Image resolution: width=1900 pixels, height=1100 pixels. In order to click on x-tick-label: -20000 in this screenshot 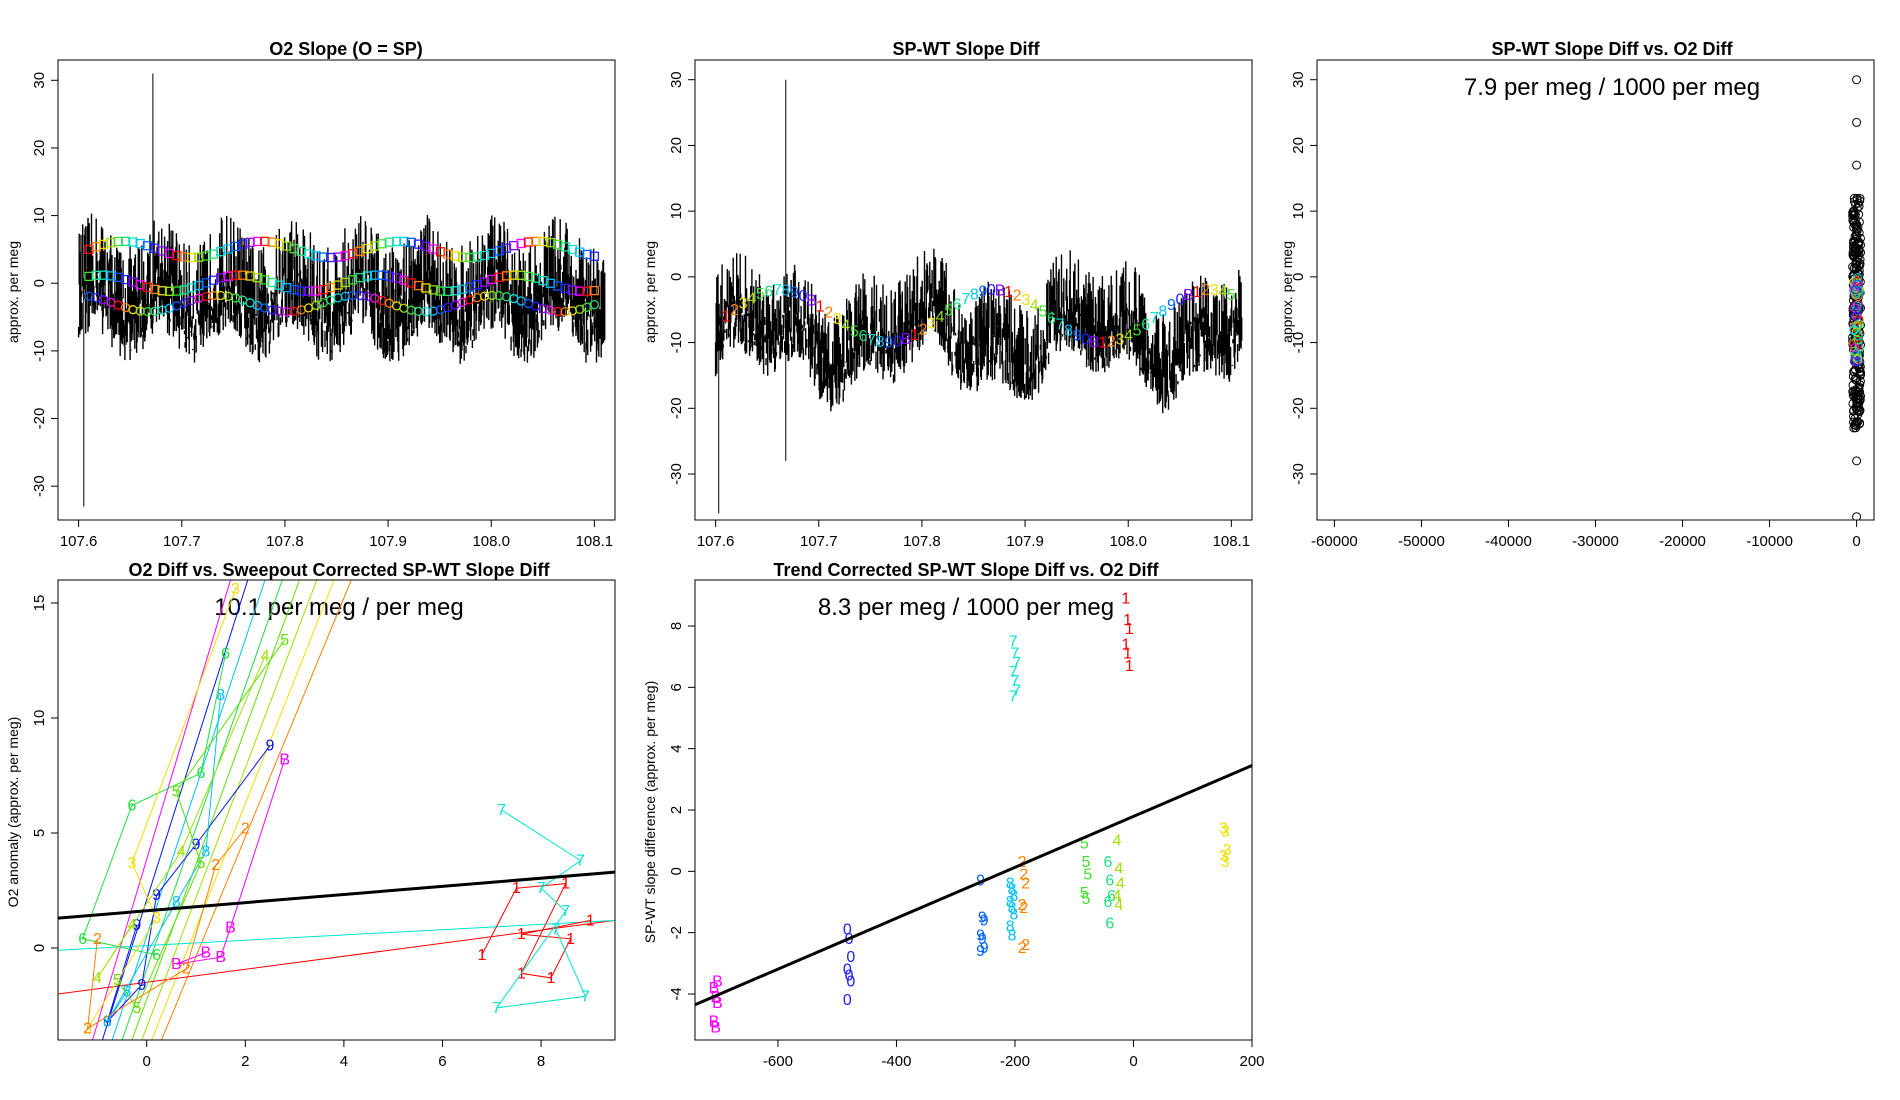, I will do `click(1682, 541)`.